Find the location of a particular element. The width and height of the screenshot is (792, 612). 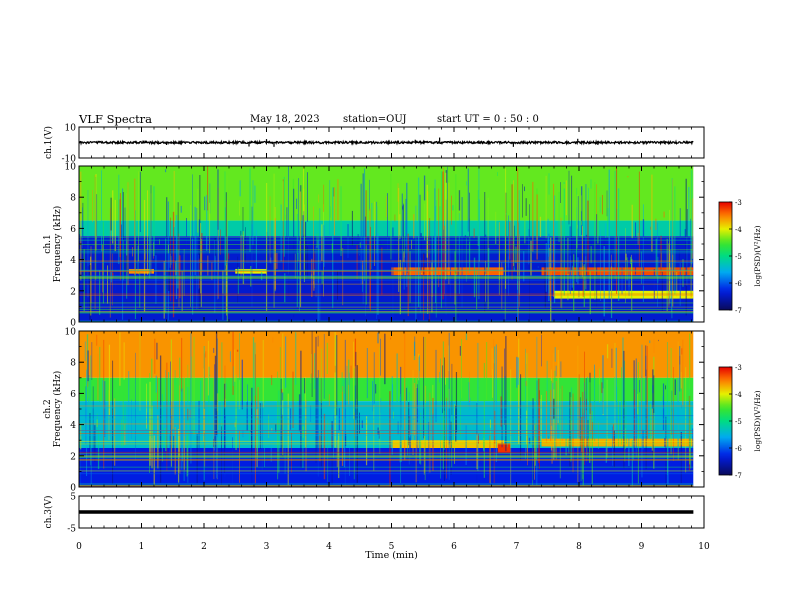

ch2-spectrogram-colorbar-tick: -6 is located at coordinates (738, 449).